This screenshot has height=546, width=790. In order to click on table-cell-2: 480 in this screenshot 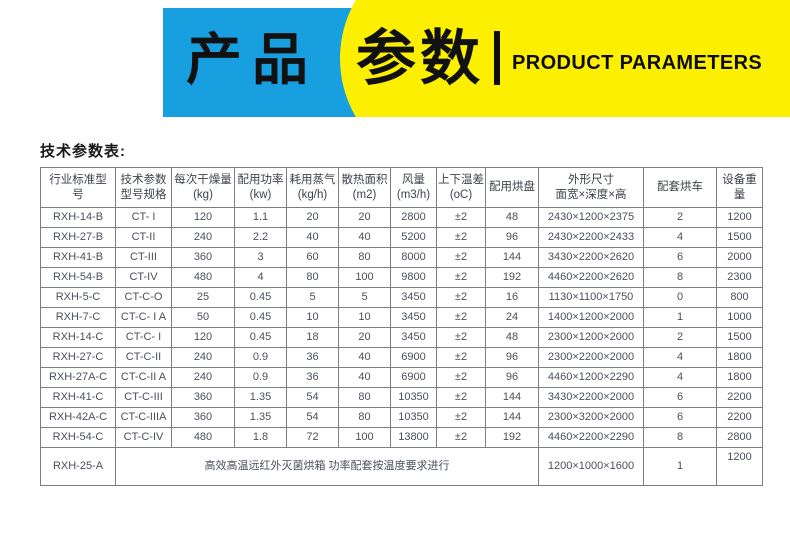, I will do `click(203, 277)`.